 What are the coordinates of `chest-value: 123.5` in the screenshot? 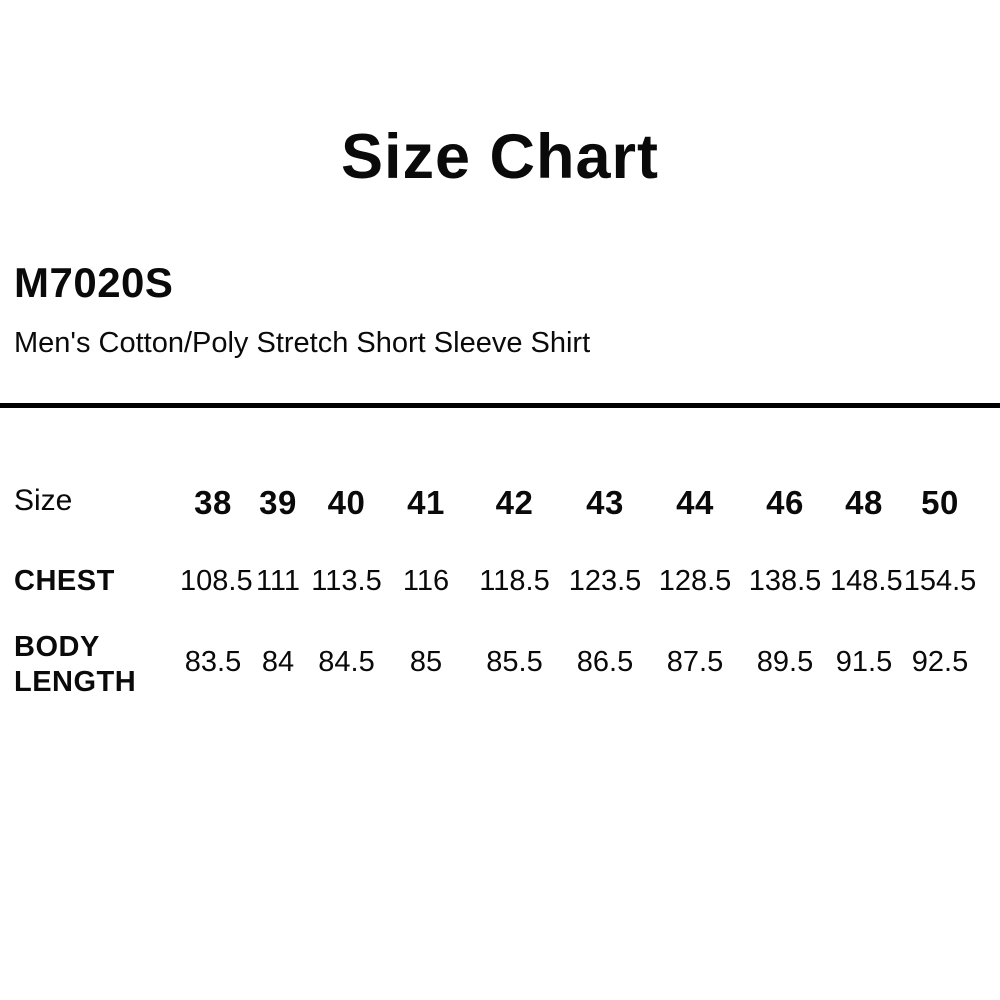 It's located at (605, 581).